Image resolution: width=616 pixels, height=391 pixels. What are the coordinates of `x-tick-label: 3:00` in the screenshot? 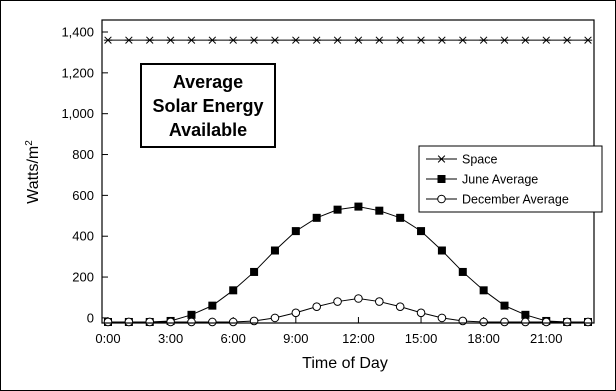 It's located at (170, 338).